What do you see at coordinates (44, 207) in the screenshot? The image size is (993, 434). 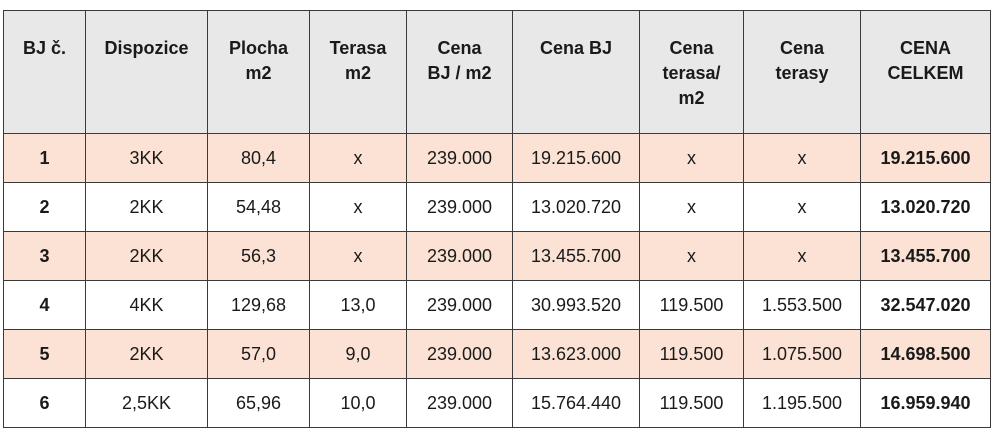 I see `cell-bj-number: 2` at bounding box center [44, 207].